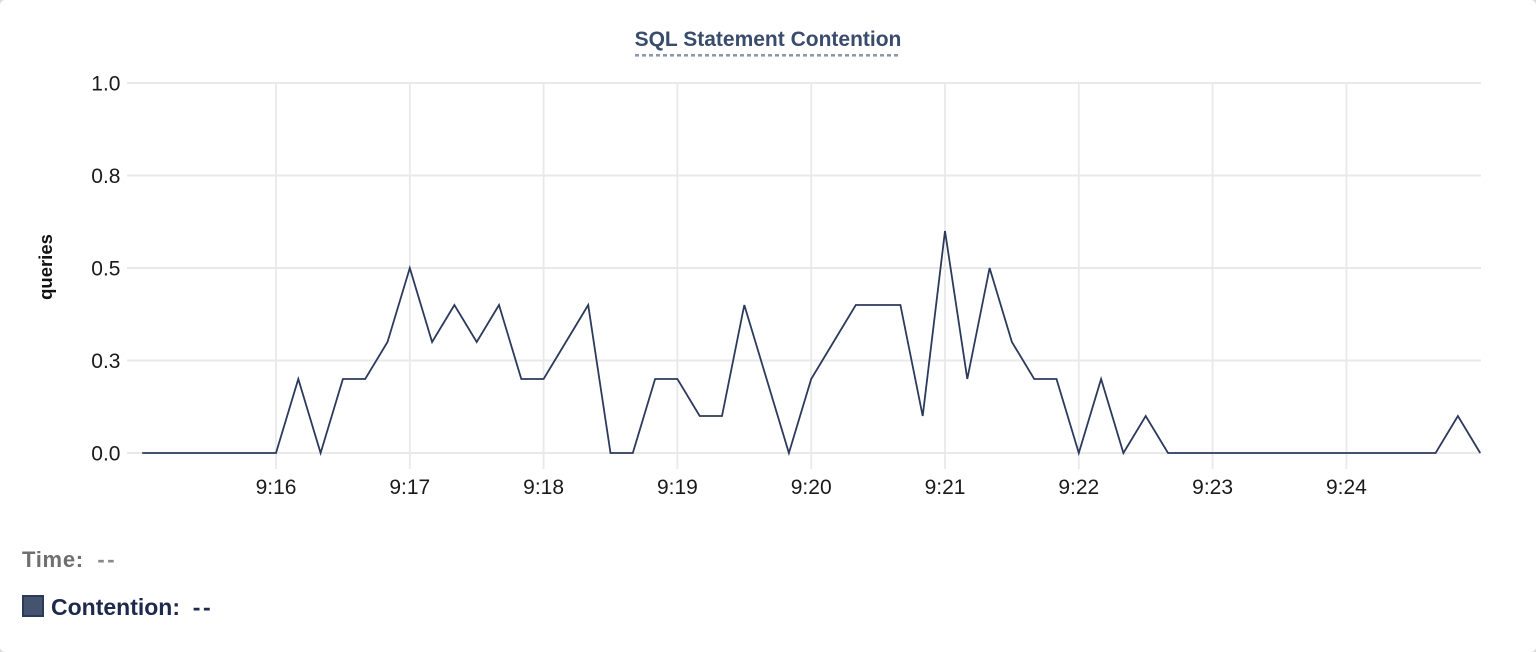  I want to click on svg-text: 9:18, so click(543, 487).